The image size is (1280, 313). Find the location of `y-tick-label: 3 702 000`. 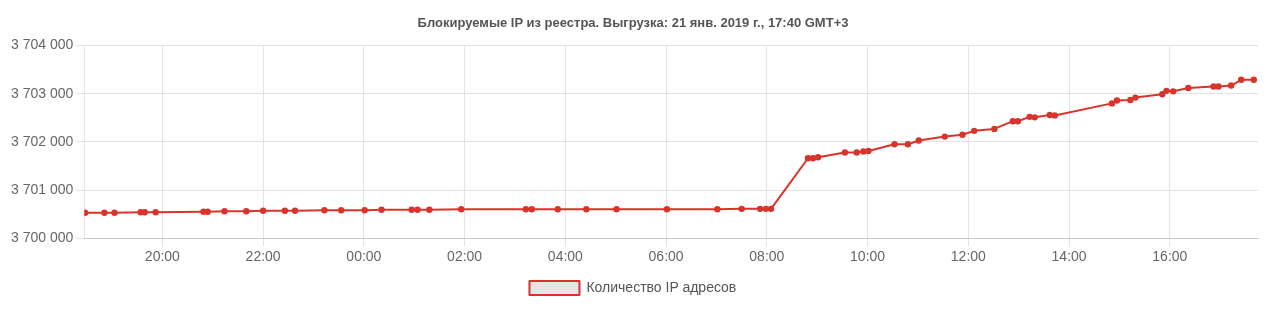

y-tick-label: 3 702 000 is located at coordinates (42, 140).